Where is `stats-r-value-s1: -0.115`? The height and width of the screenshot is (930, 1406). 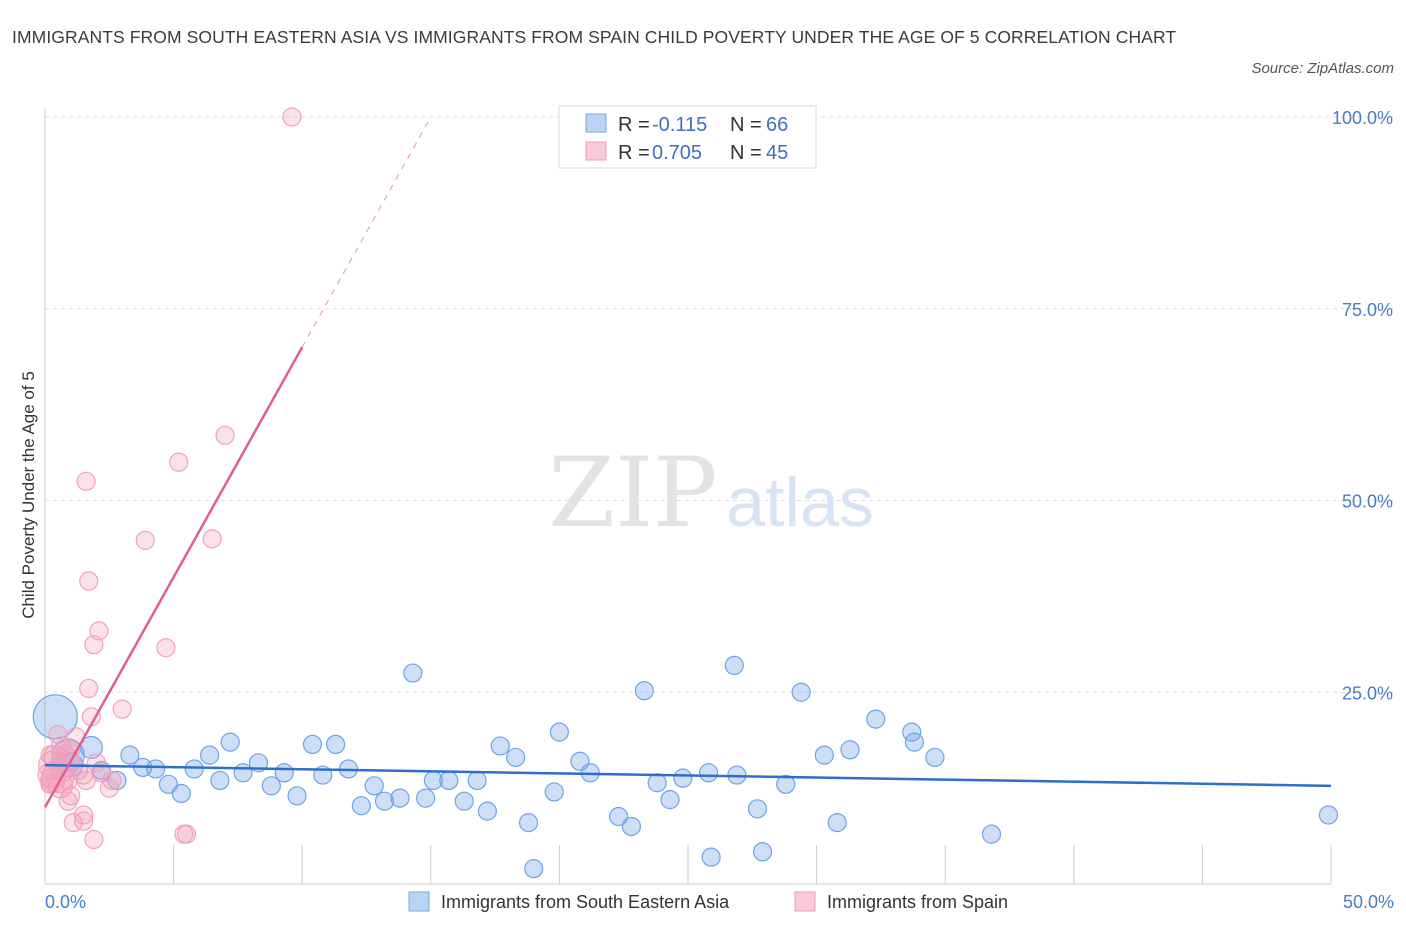 stats-r-value-s1: -0.115 is located at coordinates (679, 125).